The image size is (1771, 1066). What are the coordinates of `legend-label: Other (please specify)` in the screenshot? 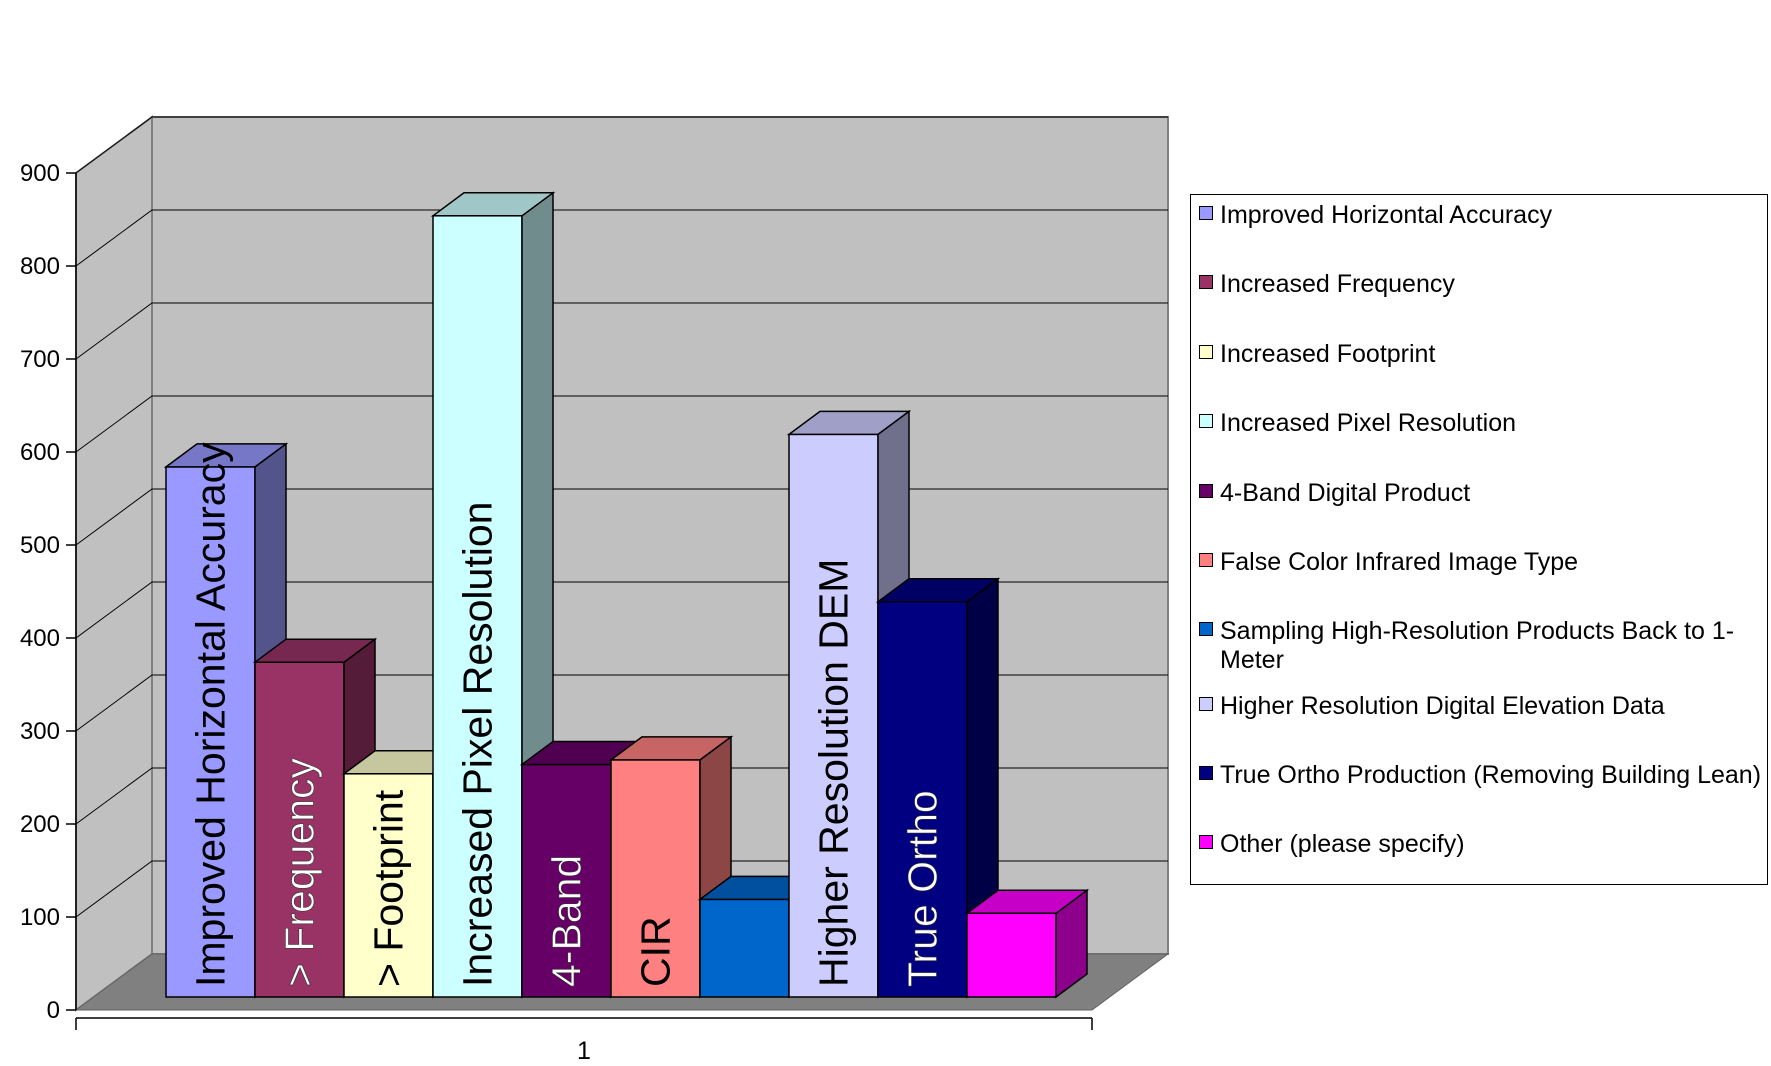 It's located at (1342, 844).